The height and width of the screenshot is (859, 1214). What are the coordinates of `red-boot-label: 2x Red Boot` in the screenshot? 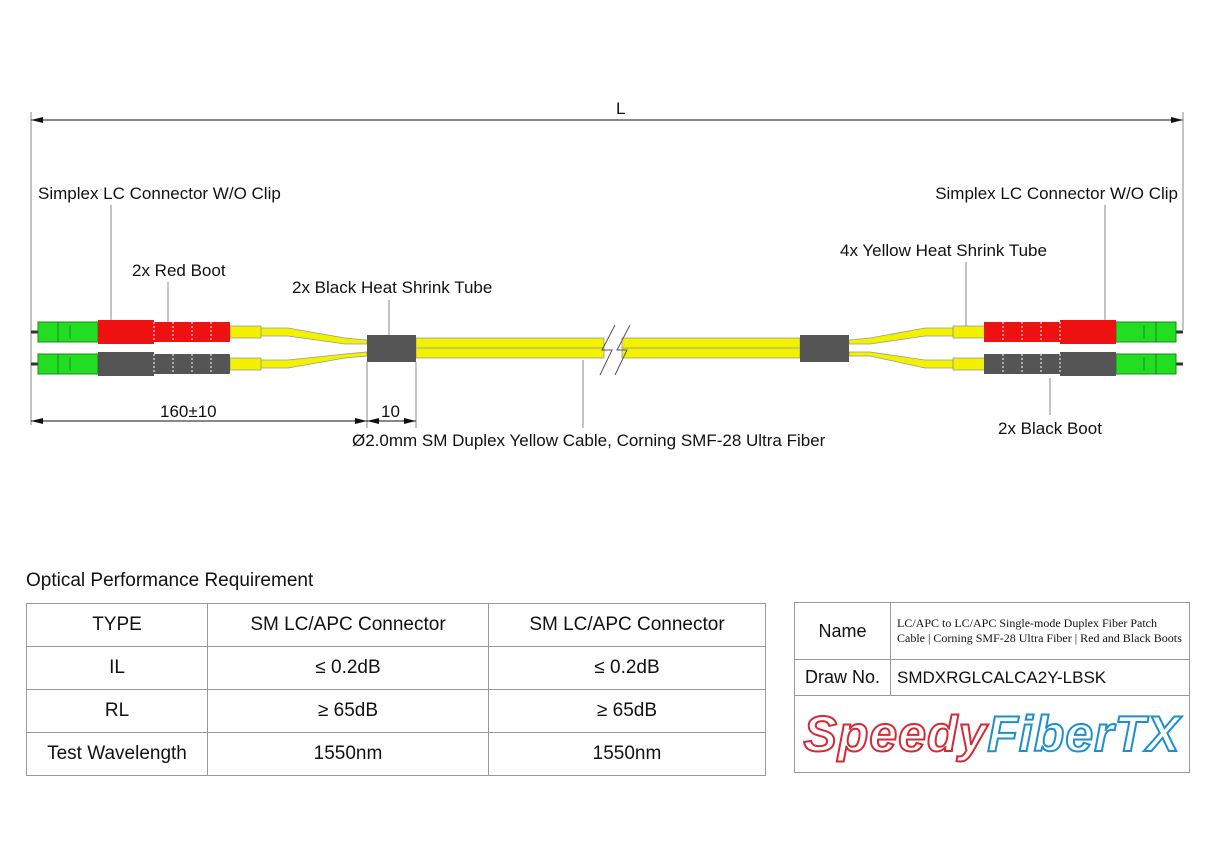 It's located at (179, 270).